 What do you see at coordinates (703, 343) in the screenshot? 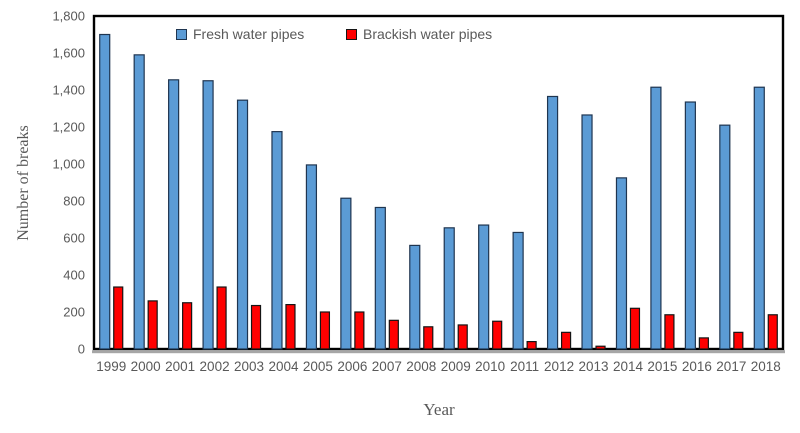
I see `bar-brackish-2016` at bounding box center [703, 343].